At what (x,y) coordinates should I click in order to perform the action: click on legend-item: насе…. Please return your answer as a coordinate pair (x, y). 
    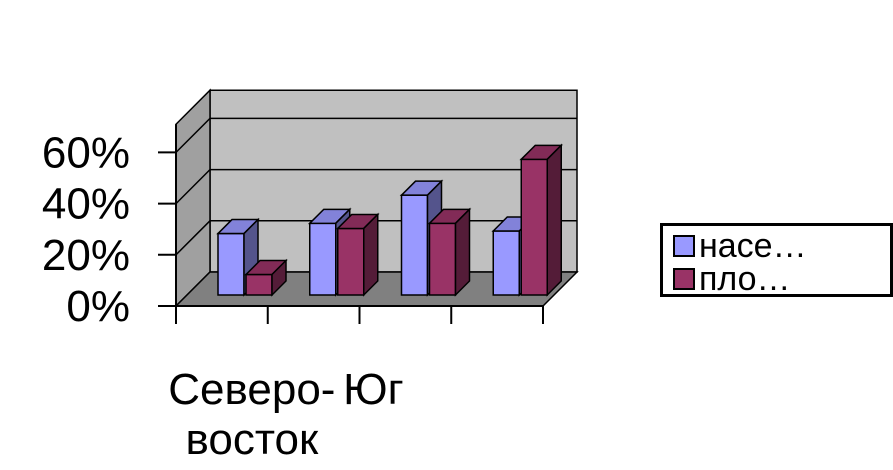
    Looking at the image, I should click on (740, 246).